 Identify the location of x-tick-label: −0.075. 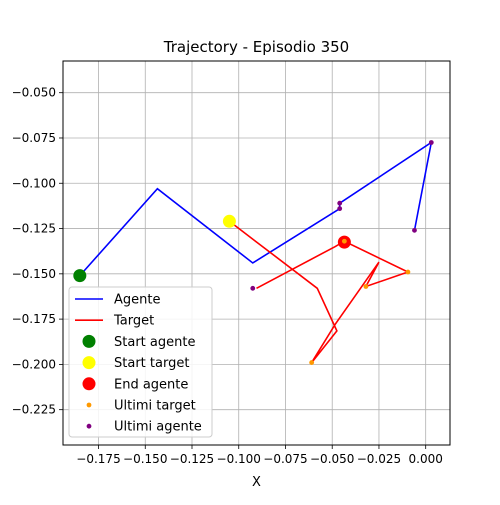
(285, 459).